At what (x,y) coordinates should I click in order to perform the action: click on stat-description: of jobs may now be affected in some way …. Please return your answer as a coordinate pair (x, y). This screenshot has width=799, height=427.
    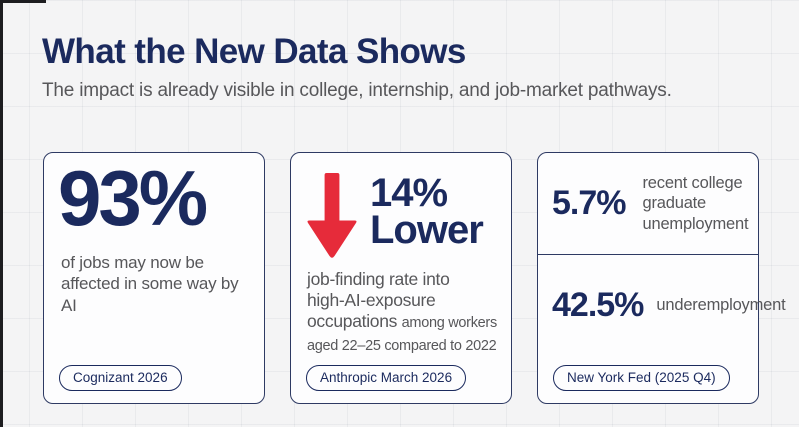
    Looking at the image, I should click on (150, 284).